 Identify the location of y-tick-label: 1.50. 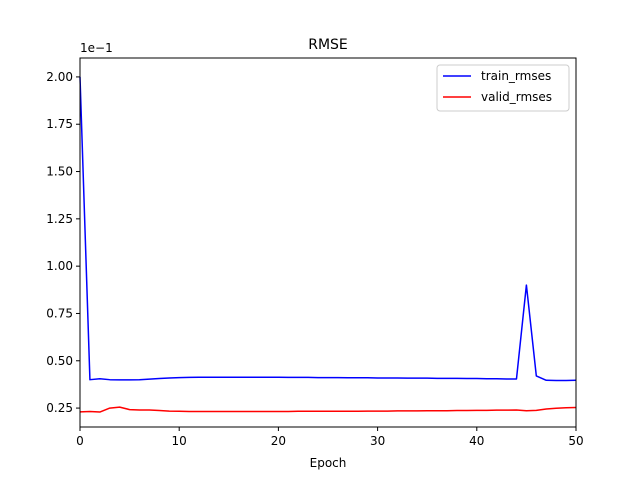
(59, 172).